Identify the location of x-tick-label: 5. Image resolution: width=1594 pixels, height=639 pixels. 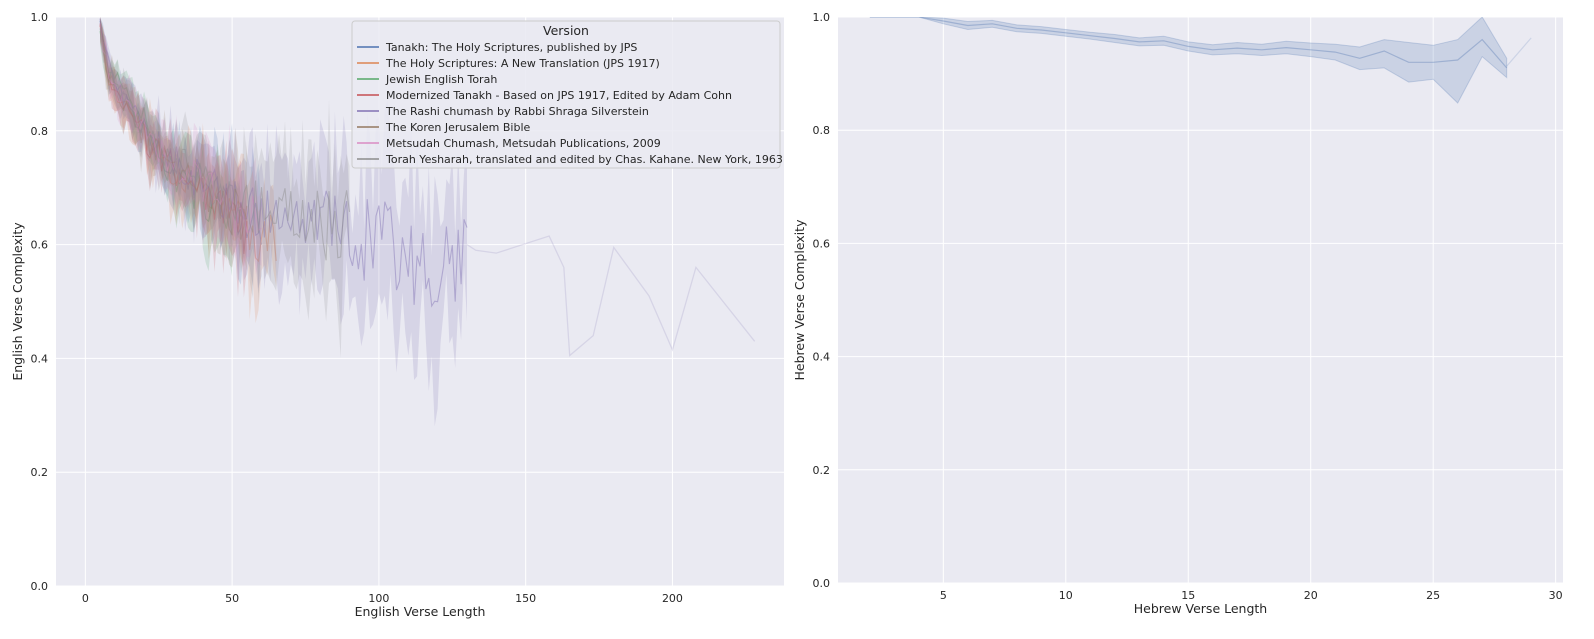
(943, 595).